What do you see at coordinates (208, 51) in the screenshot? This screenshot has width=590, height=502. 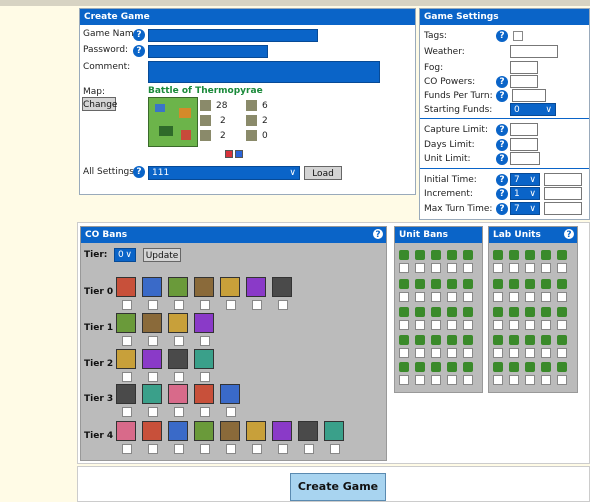 I see `password-input` at bounding box center [208, 51].